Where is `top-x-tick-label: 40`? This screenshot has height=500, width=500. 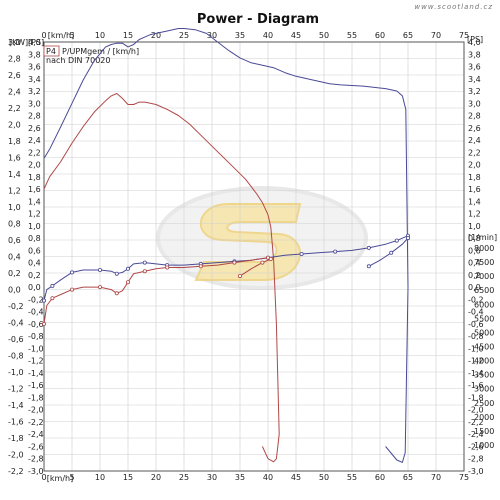
top-x-tick-label: 40 is located at coordinates (268, 35).